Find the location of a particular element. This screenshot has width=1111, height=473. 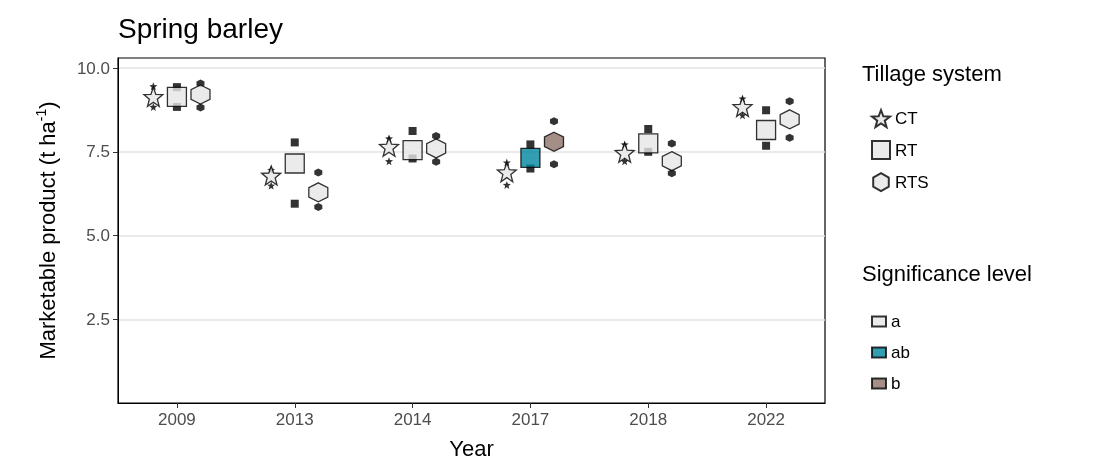

legend-label: ab is located at coordinates (900, 352).